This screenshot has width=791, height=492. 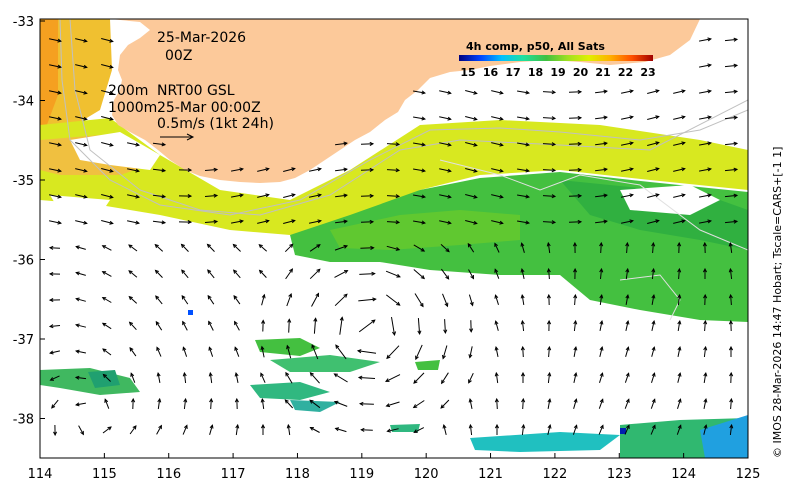 What do you see at coordinates (132, 108) in the screenshot?
I see `contour-label: 1000m` at bounding box center [132, 108].